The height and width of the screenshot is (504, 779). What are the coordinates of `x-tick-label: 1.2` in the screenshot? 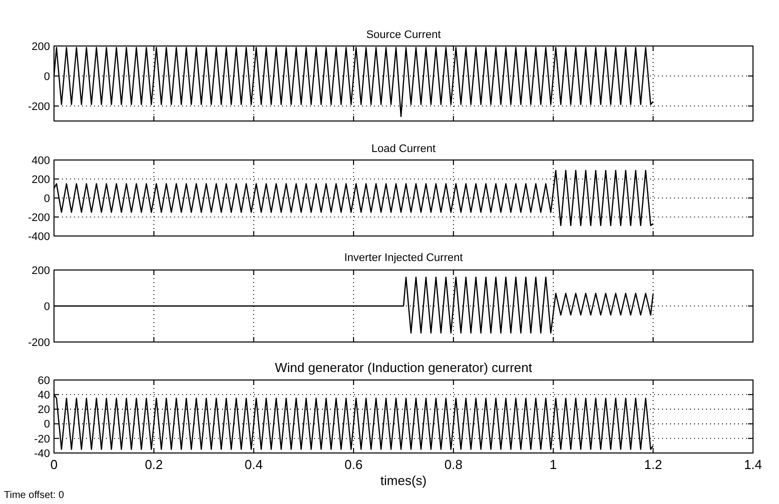 It's located at (653, 464).